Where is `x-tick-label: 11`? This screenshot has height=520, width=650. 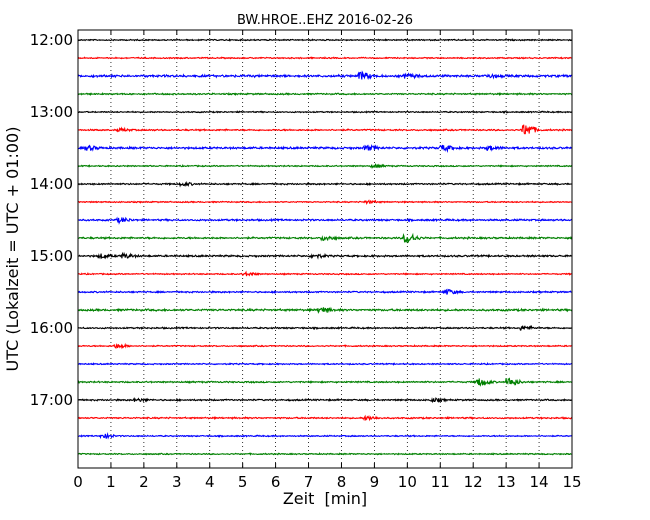
x-tick-label: 11 is located at coordinates (440, 482).